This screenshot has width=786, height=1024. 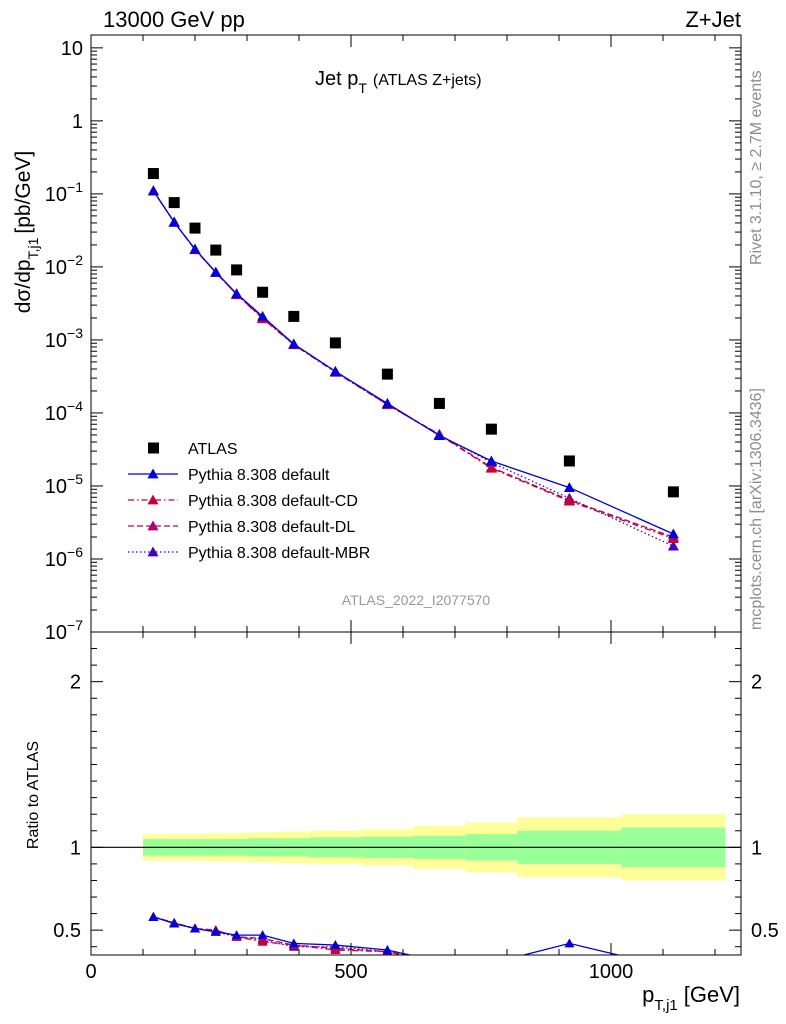 I want to click on main-title-sub: T, so click(x=362, y=88).